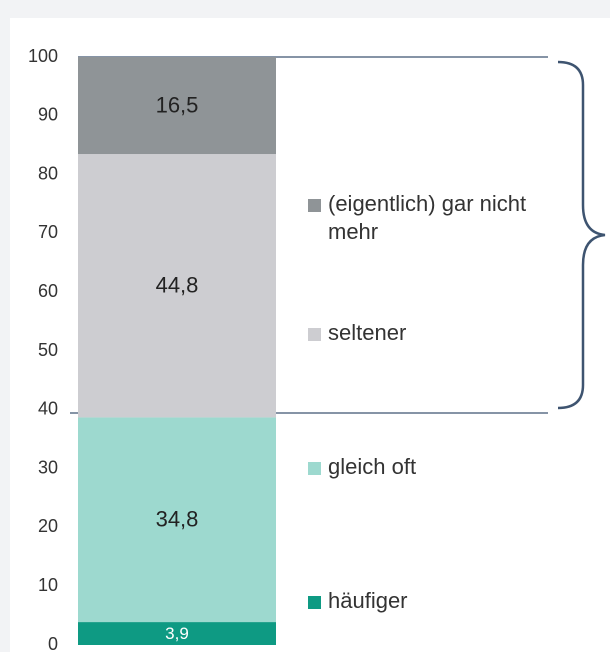 This screenshot has height=652, width=610. What do you see at coordinates (48, 350) in the screenshot?
I see `y-tick-label: 50` at bounding box center [48, 350].